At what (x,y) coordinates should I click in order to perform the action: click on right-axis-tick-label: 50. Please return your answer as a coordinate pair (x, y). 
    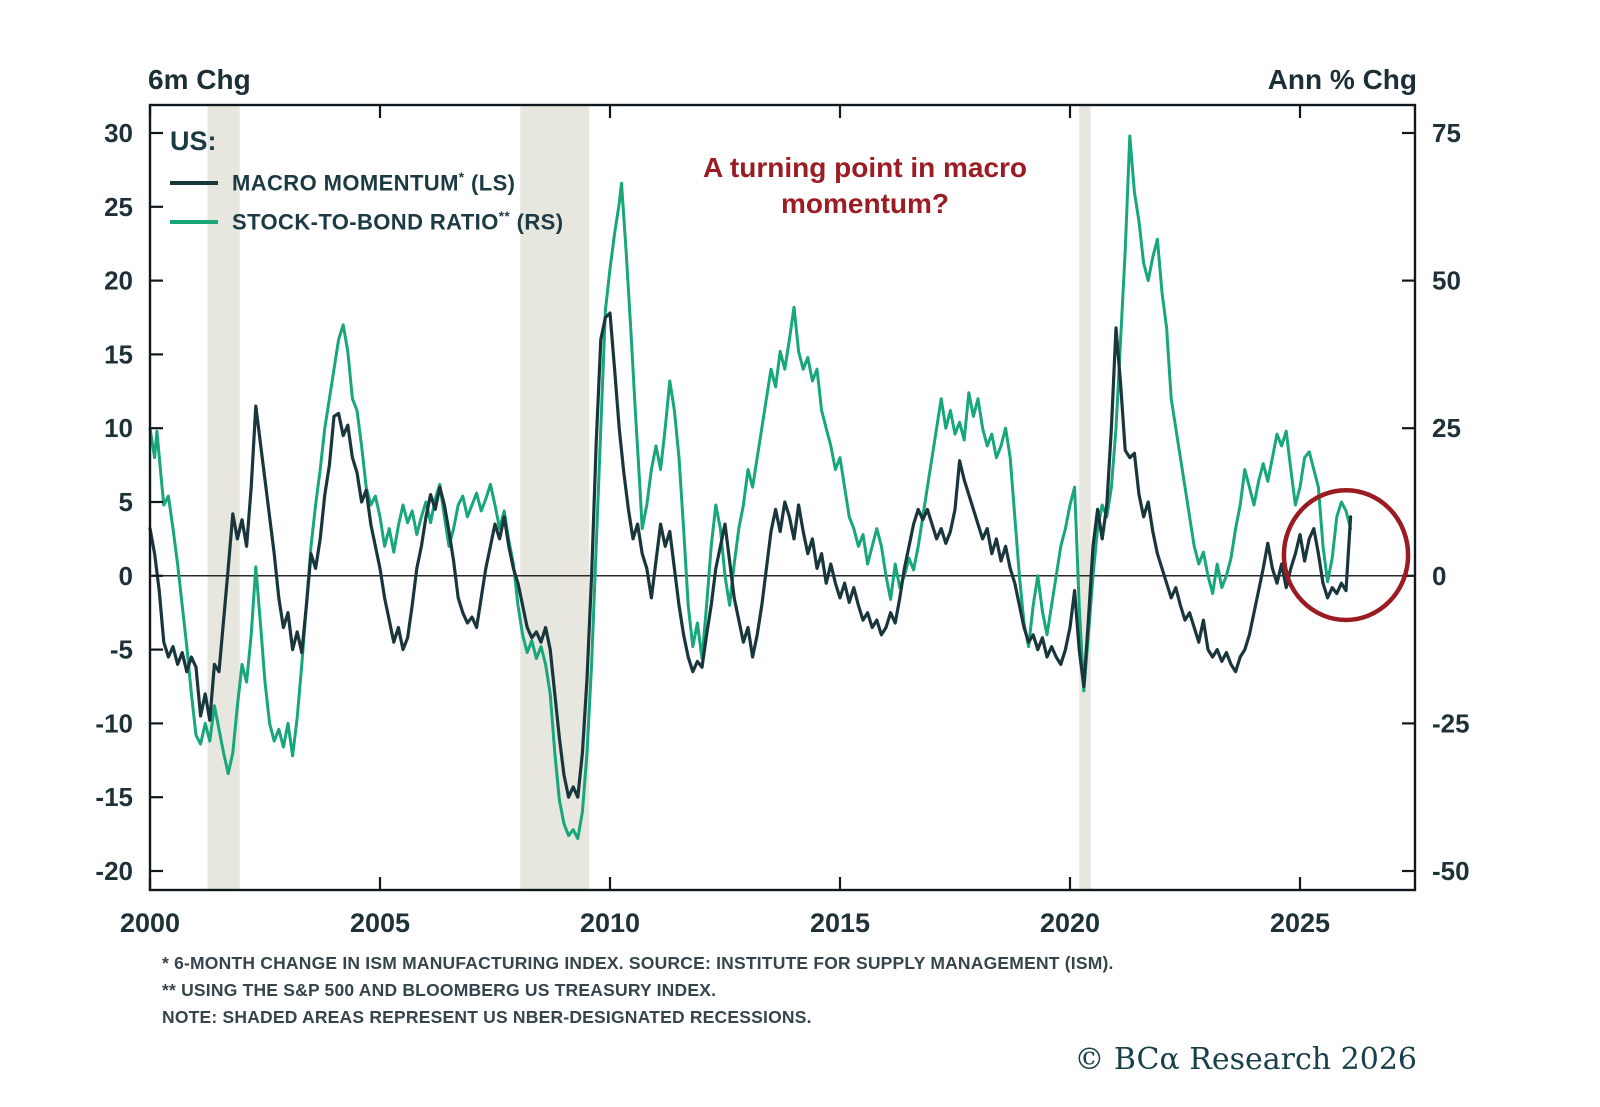
    Looking at the image, I should click on (1446, 281).